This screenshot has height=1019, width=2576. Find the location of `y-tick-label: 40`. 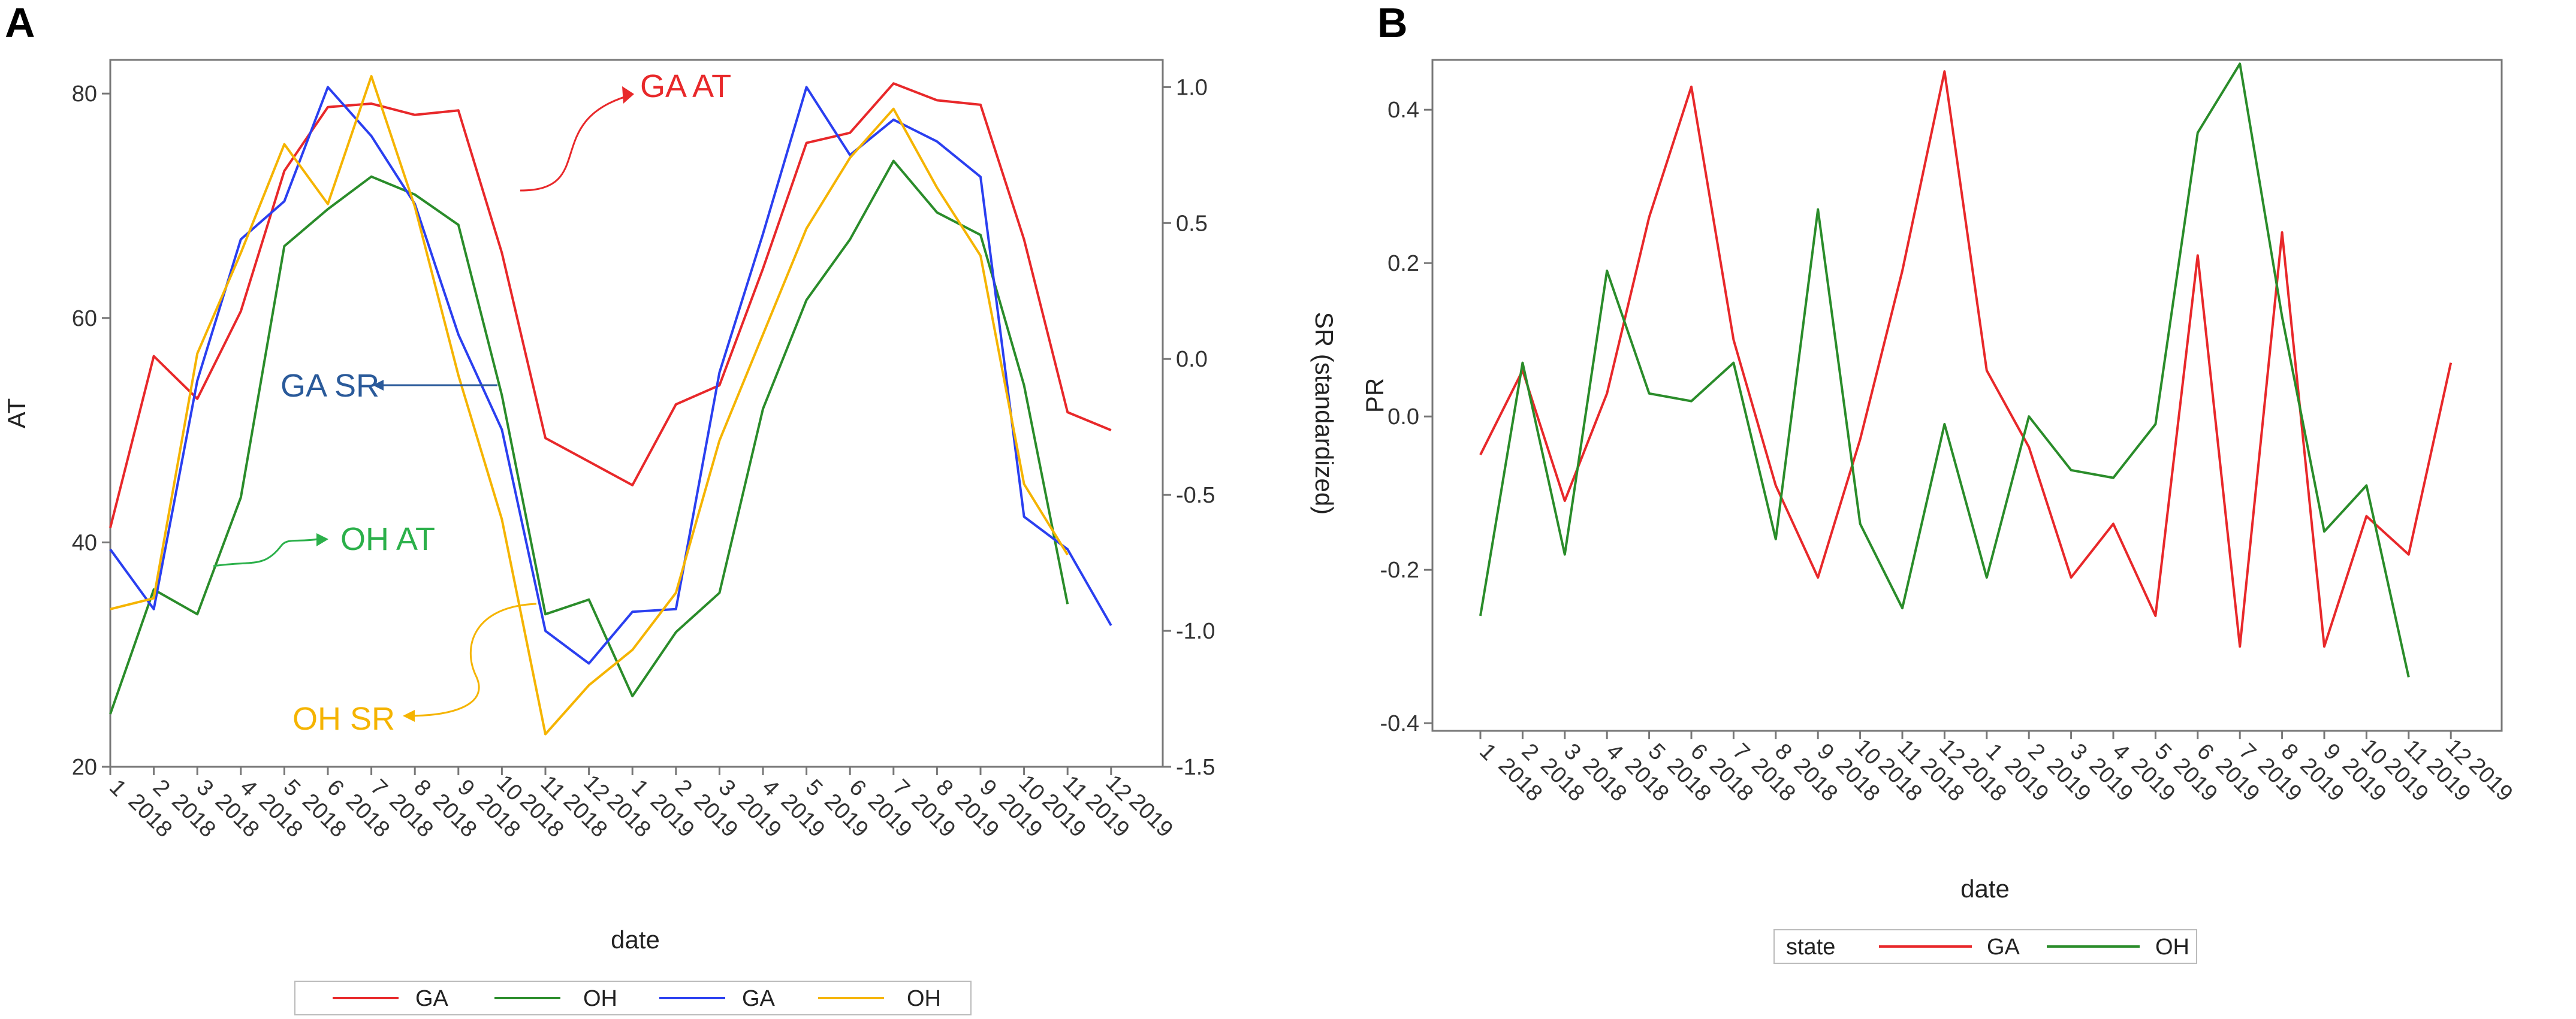

y-tick-label: 40 is located at coordinates (84, 542).